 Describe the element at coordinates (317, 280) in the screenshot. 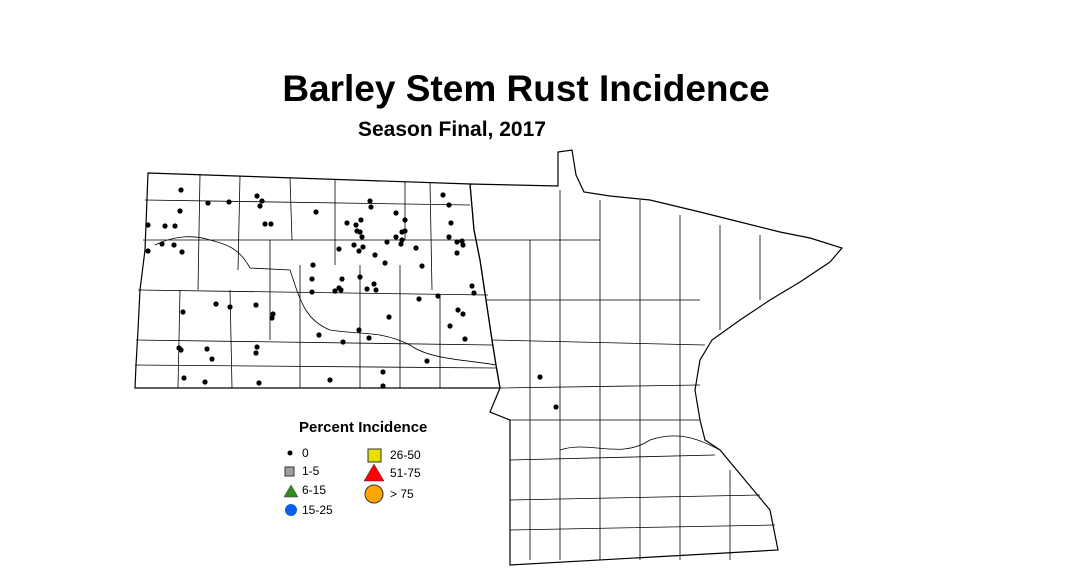

I see `north-dakota-outline` at that location.